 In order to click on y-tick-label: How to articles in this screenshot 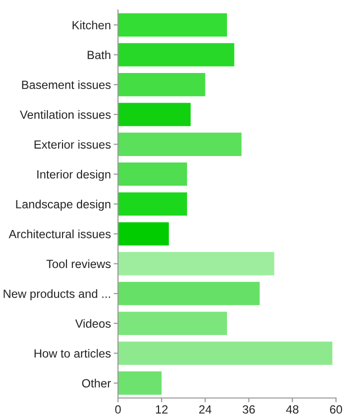, I will do `click(72, 353)`.